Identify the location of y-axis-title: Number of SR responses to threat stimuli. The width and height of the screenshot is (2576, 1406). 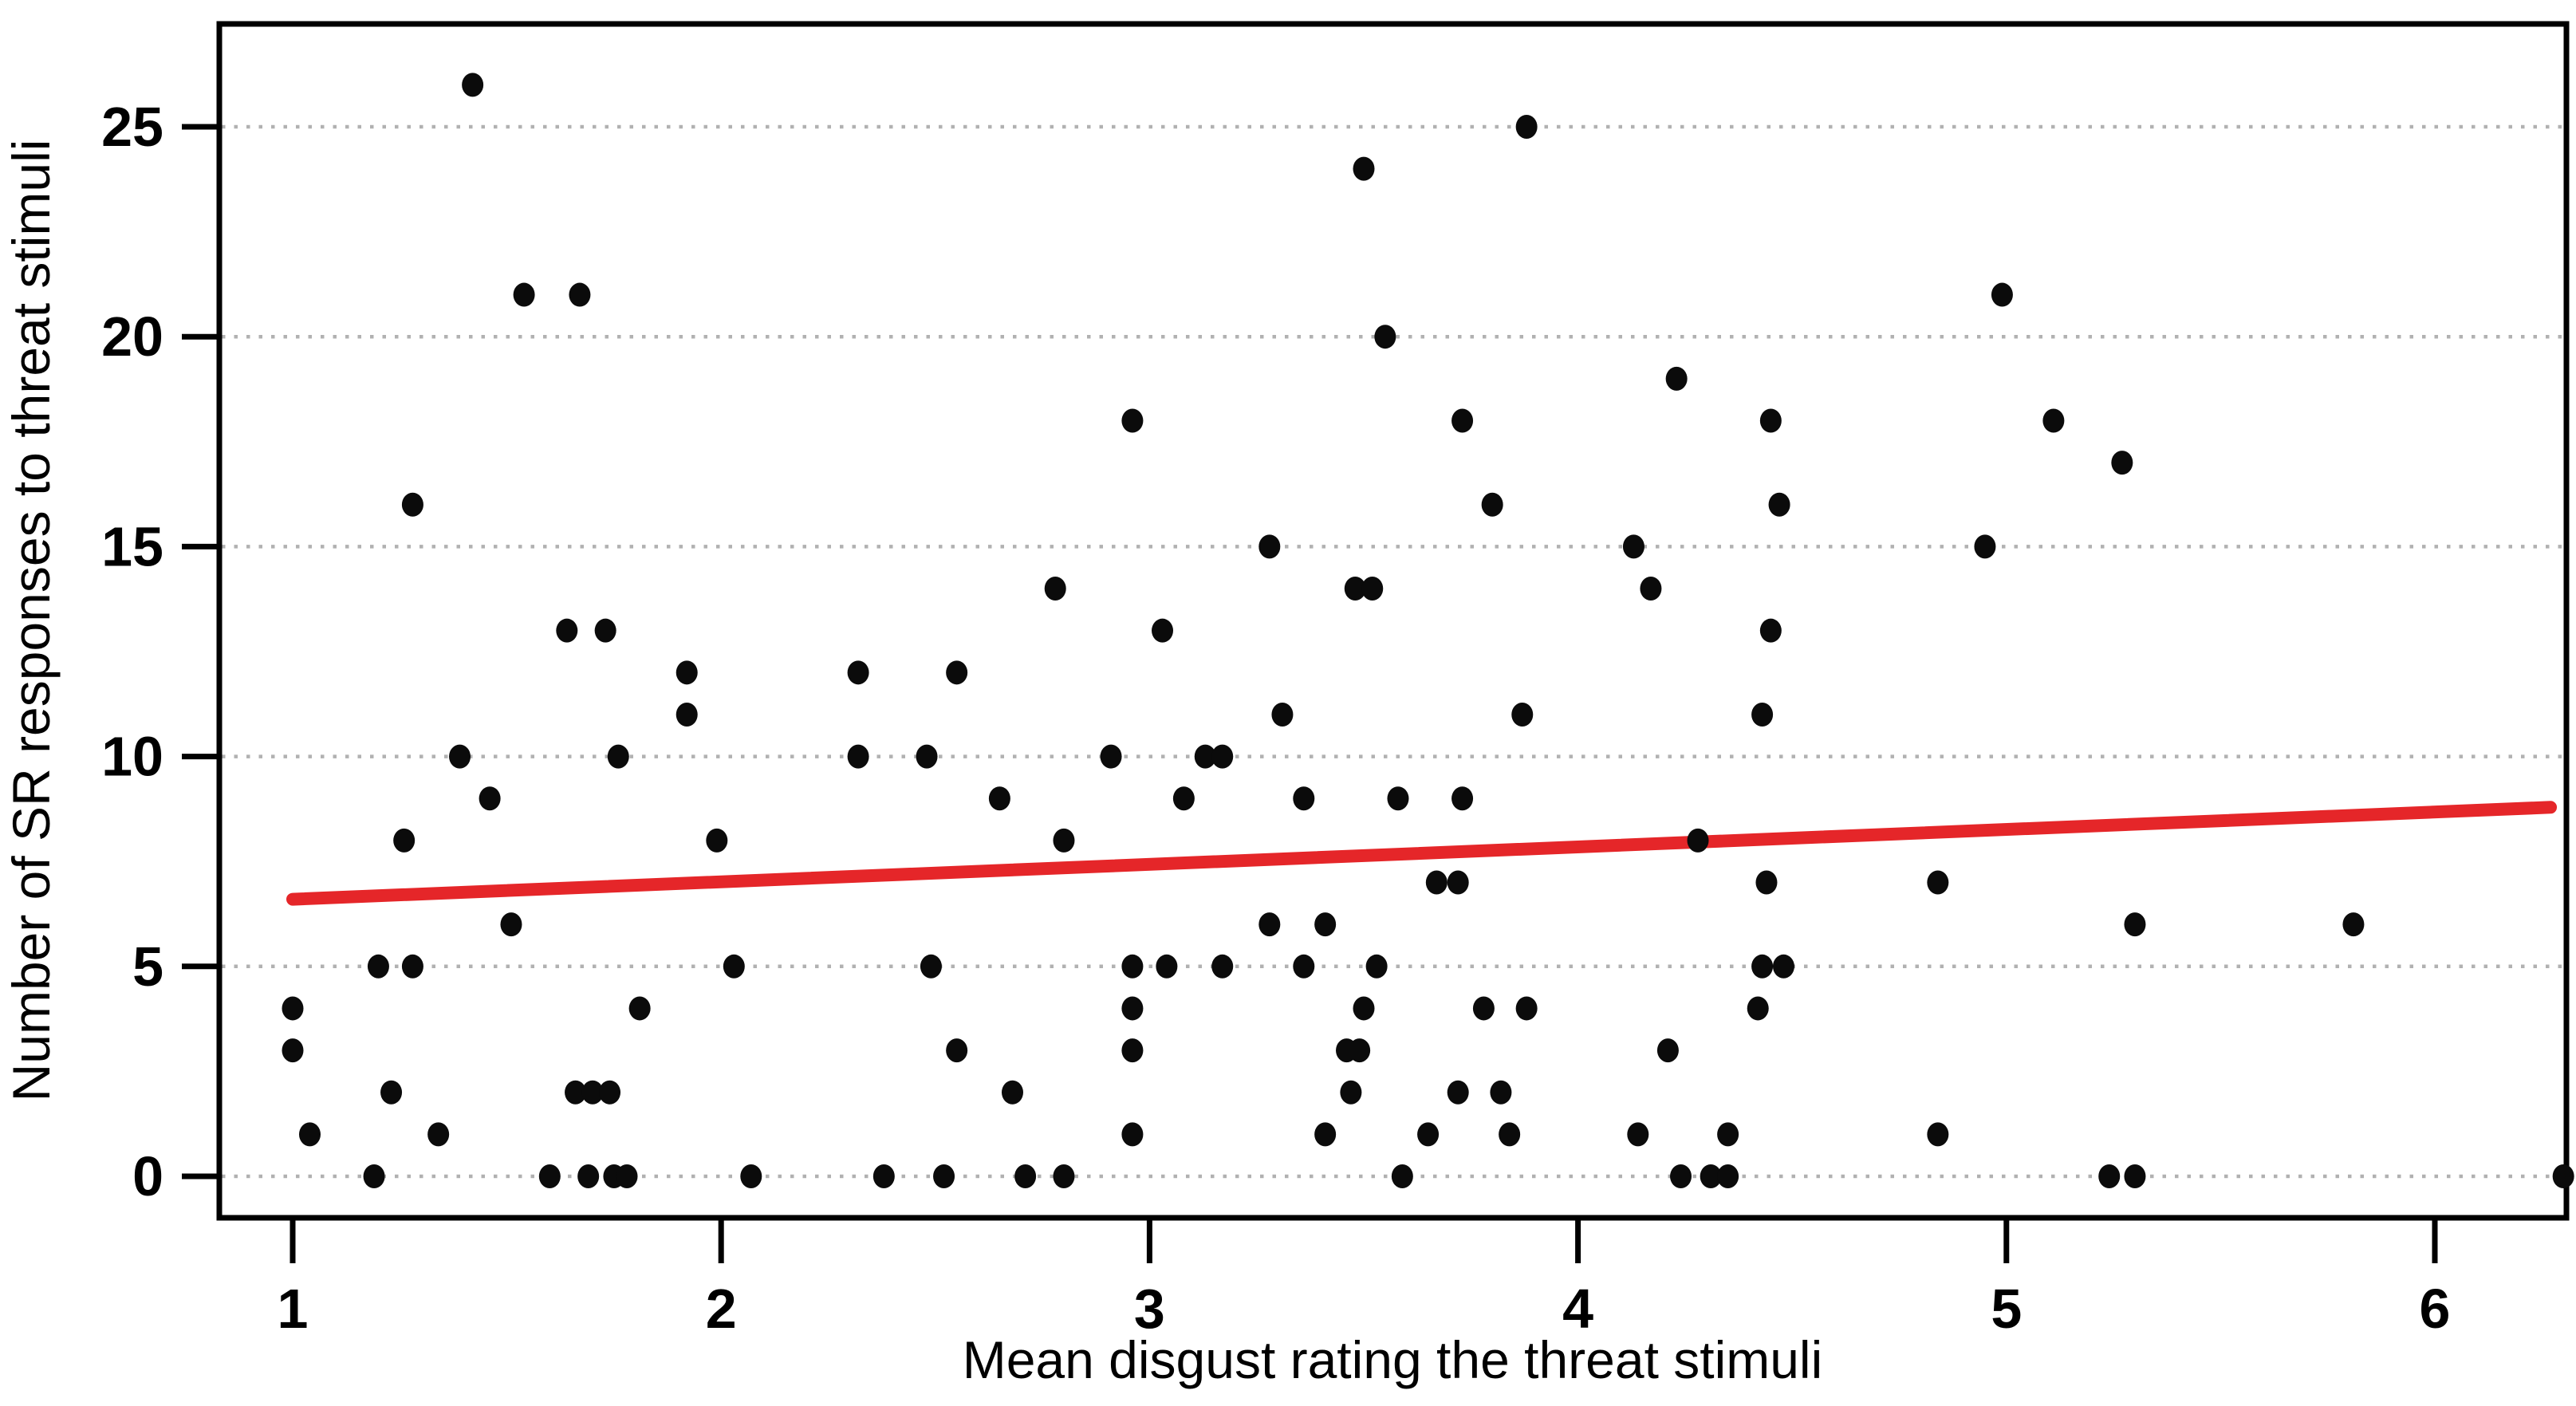
(31, 621).